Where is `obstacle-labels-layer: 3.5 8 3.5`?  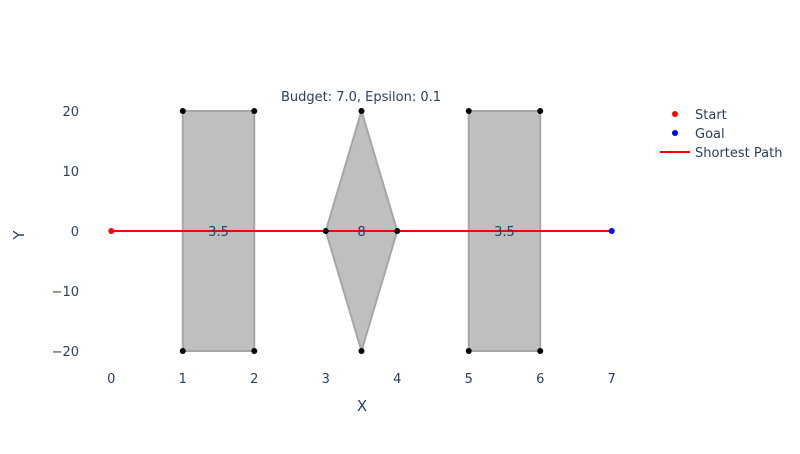
obstacle-labels-layer: 3.5 8 3.5 is located at coordinates (361, 232).